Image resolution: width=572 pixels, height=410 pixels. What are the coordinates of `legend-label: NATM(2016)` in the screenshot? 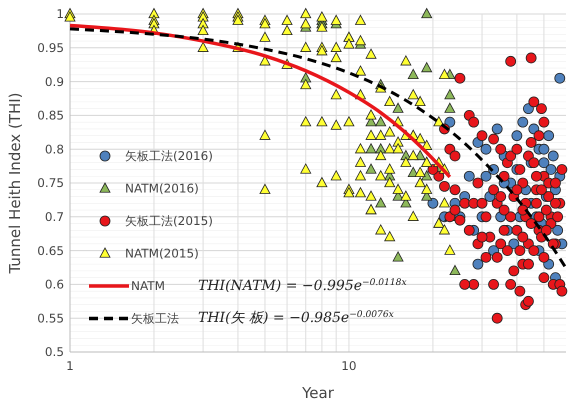 It's located at (162, 189).